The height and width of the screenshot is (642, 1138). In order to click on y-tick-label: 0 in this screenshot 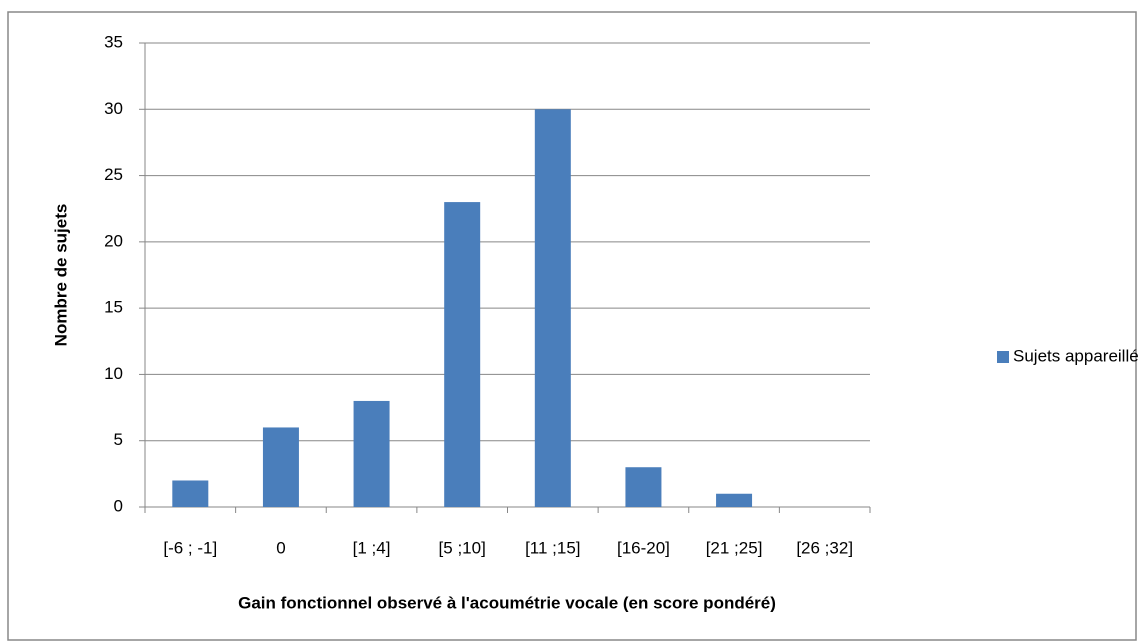, I will do `click(118, 505)`.